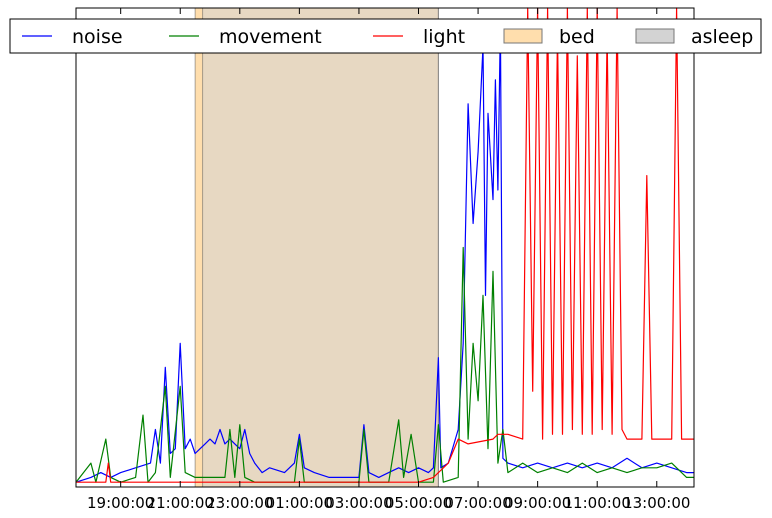 The height and width of the screenshot is (518, 772). Describe the element at coordinates (537, 503) in the screenshot. I see `x-tick-label: 09:00:00` at that location.